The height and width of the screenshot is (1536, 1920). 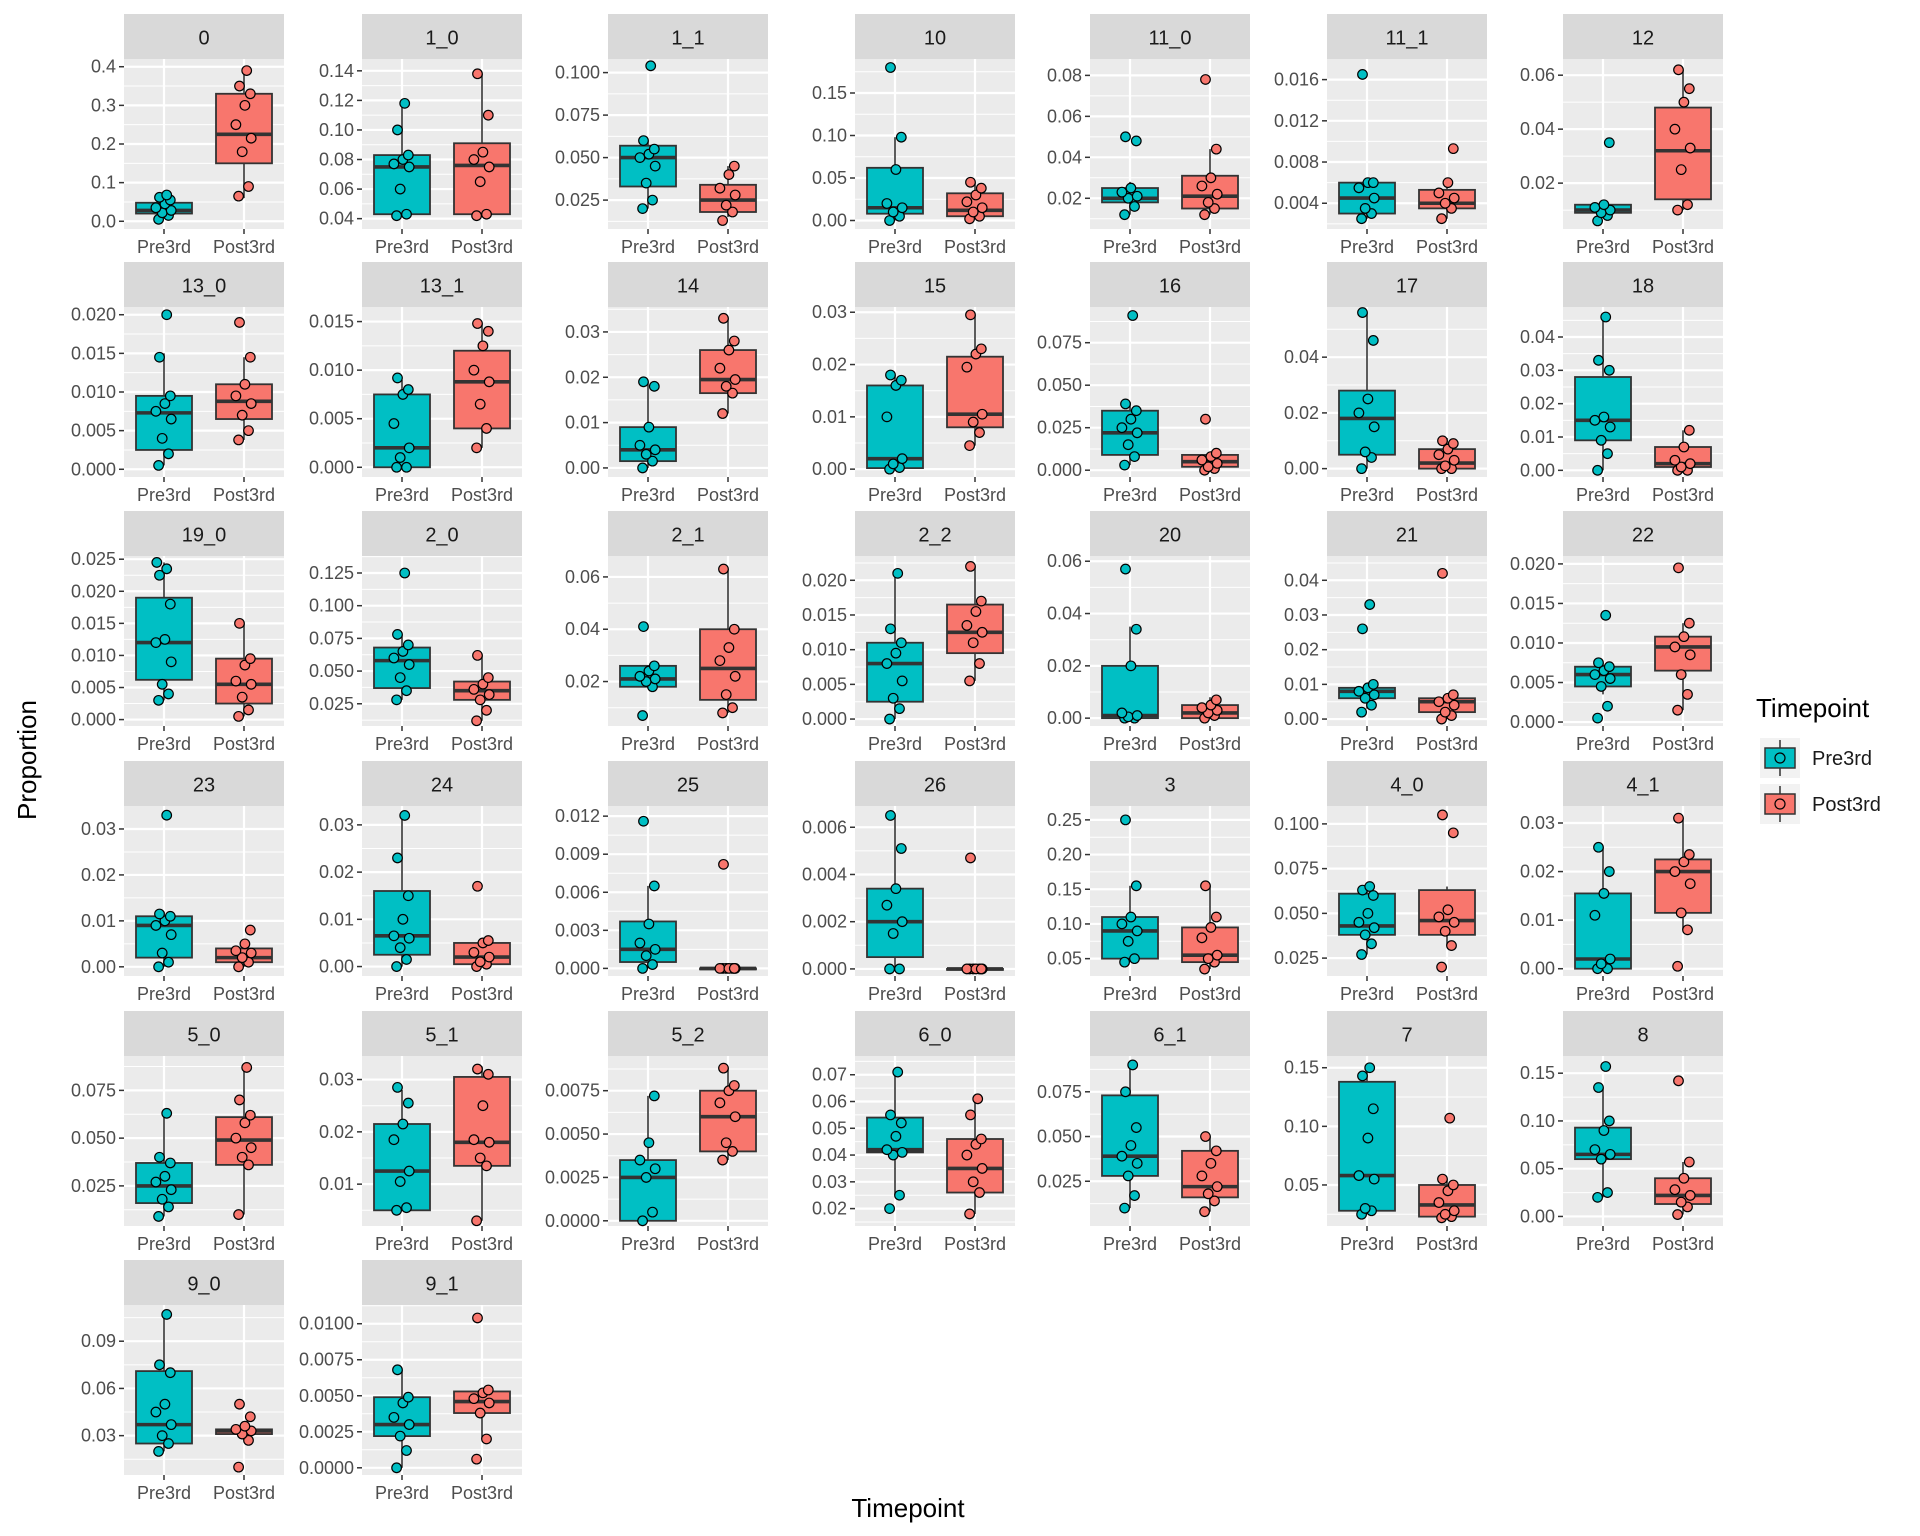 What do you see at coordinates (688, 786) in the screenshot?
I see `facet-strip-label: 25` at bounding box center [688, 786].